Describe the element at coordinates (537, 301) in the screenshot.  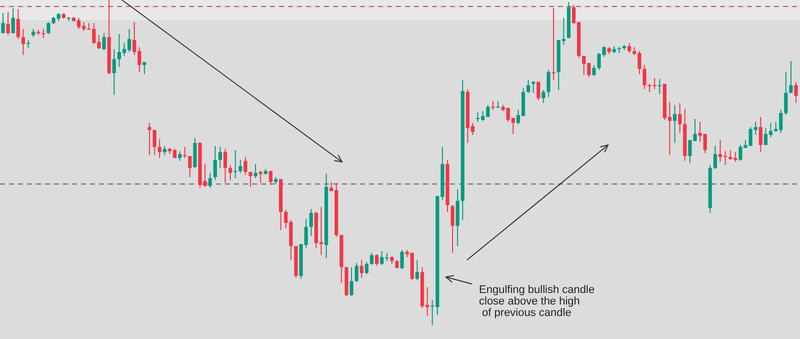
I see `annotation: Engulfing bullish candle close above the high of previous candle` at that location.